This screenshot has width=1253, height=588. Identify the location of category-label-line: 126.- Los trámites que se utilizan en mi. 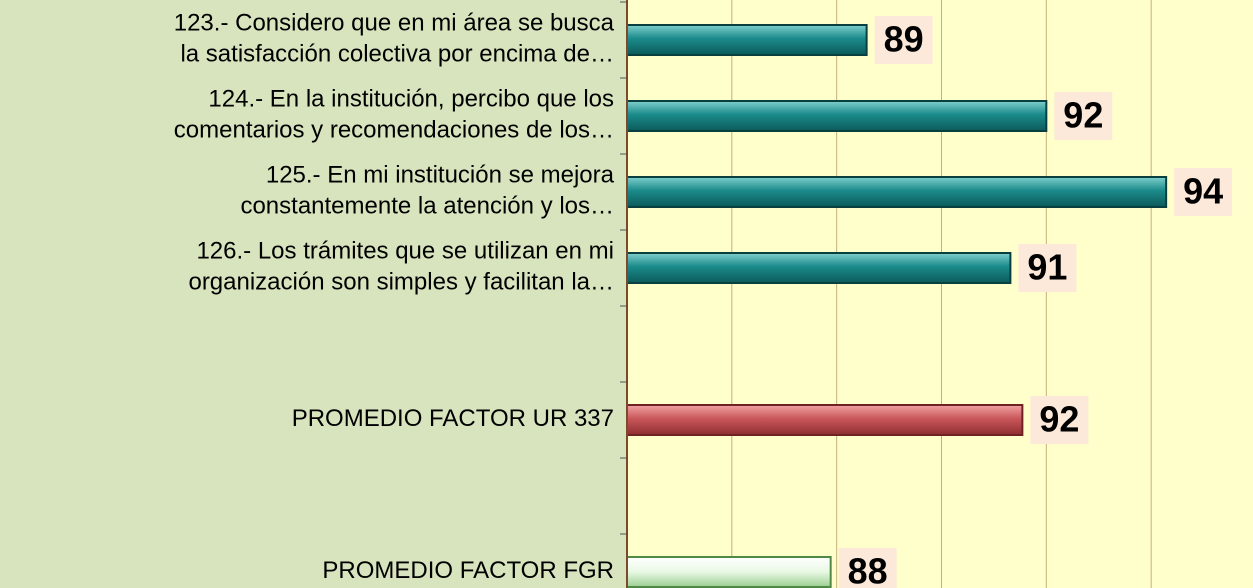
(405, 251).